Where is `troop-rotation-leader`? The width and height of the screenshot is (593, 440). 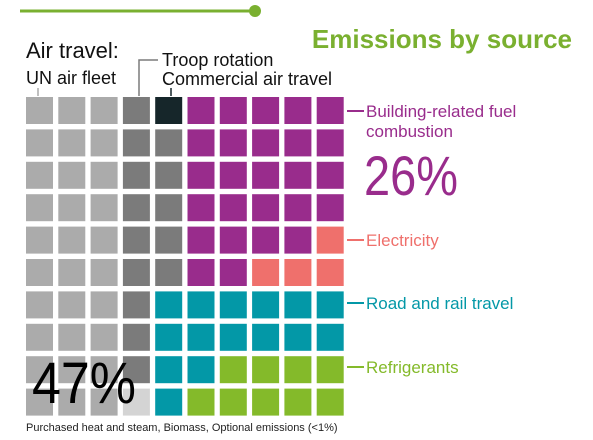
troop-rotation-leader is located at coordinates (148, 77).